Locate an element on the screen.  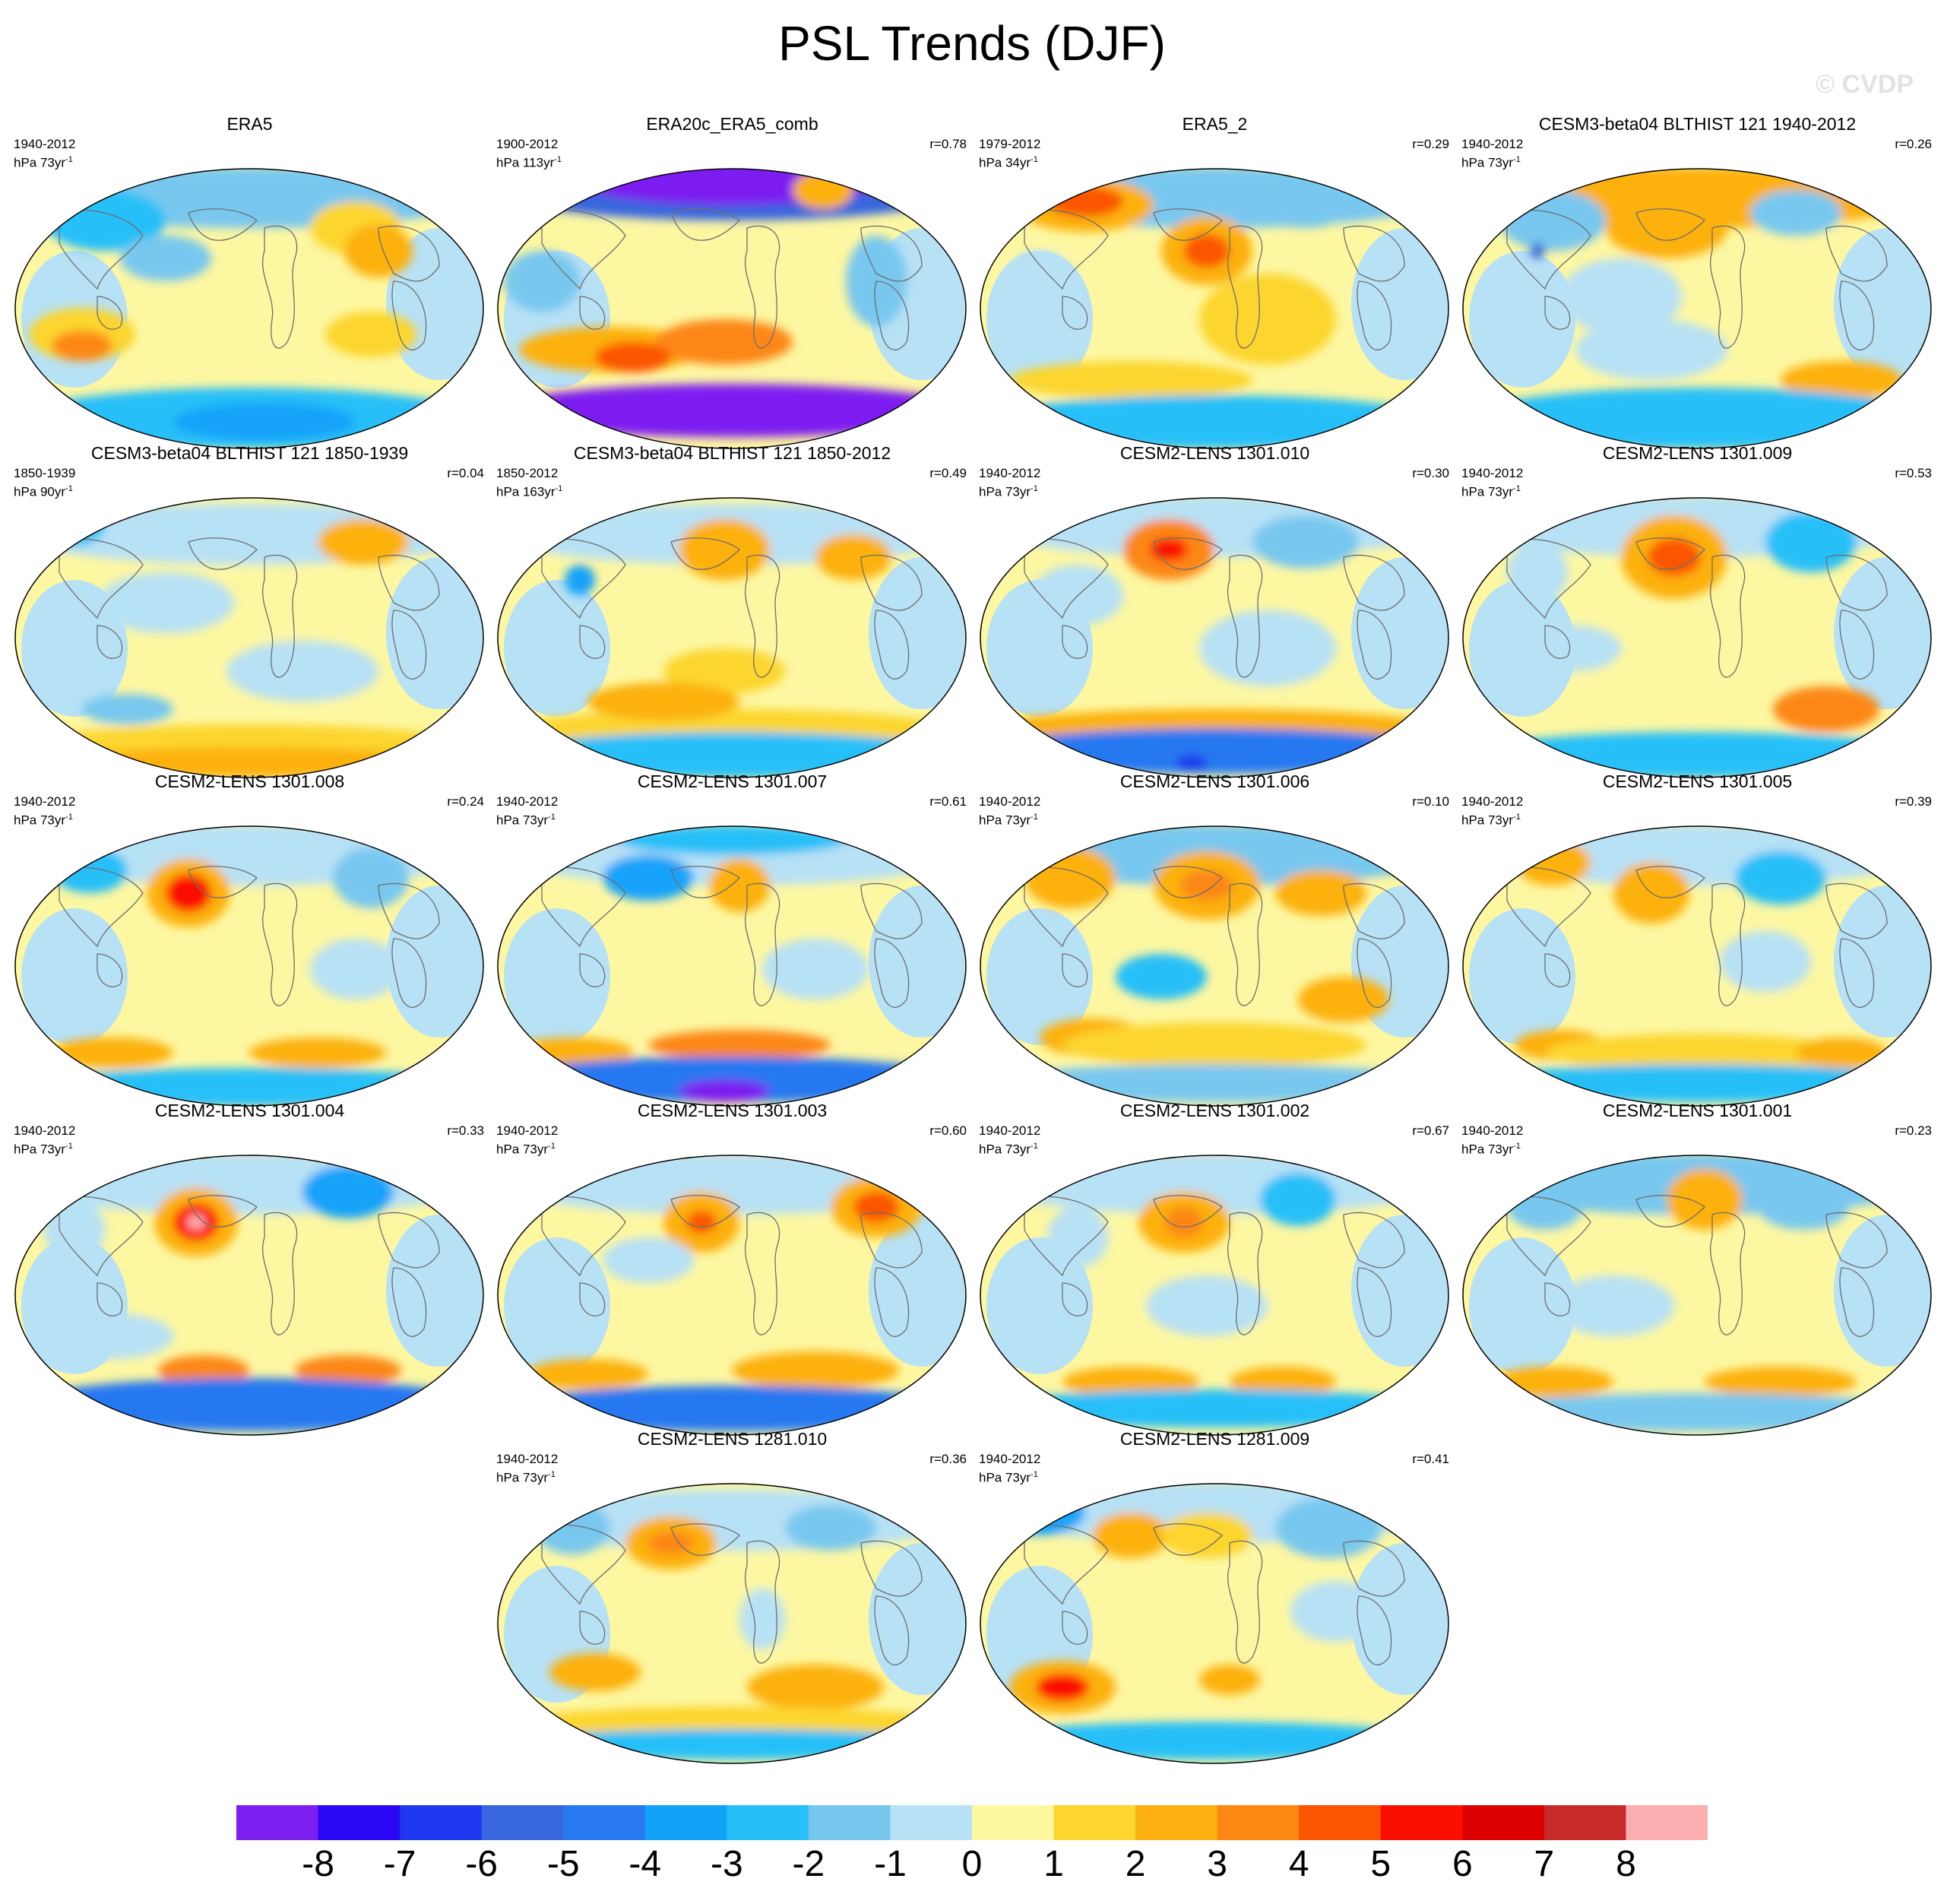
panel-correlation: r=0.10 is located at coordinates (1430, 801).